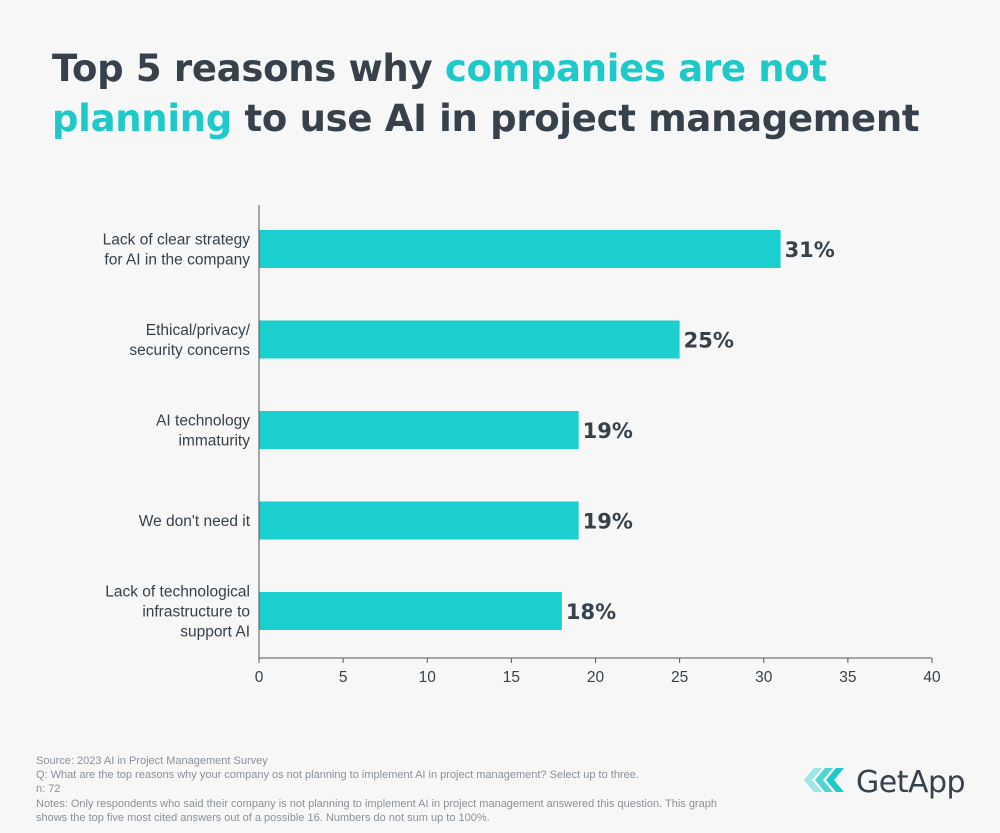  What do you see at coordinates (195, 521) in the screenshot?
I see `category-label: We don't need it` at bounding box center [195, 521].